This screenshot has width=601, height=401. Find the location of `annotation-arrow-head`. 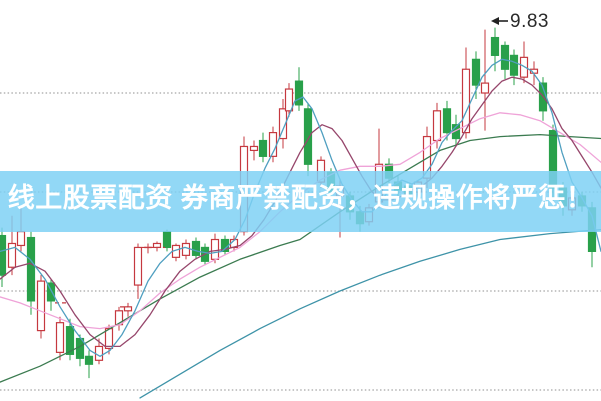

annotation-arrow-head is located at coordinates (495, 21).